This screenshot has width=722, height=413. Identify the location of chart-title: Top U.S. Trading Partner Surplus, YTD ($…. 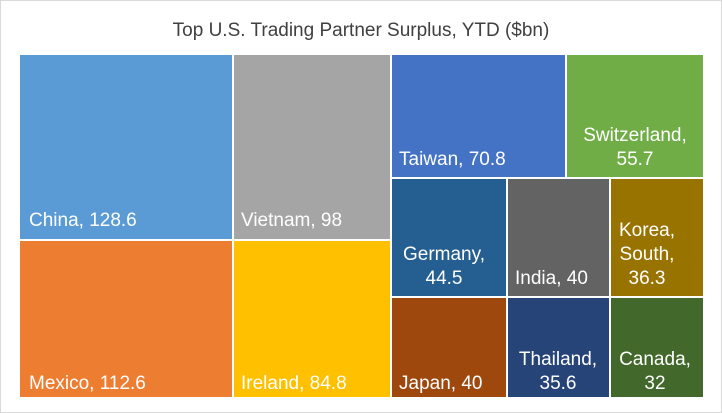
(361, 30).